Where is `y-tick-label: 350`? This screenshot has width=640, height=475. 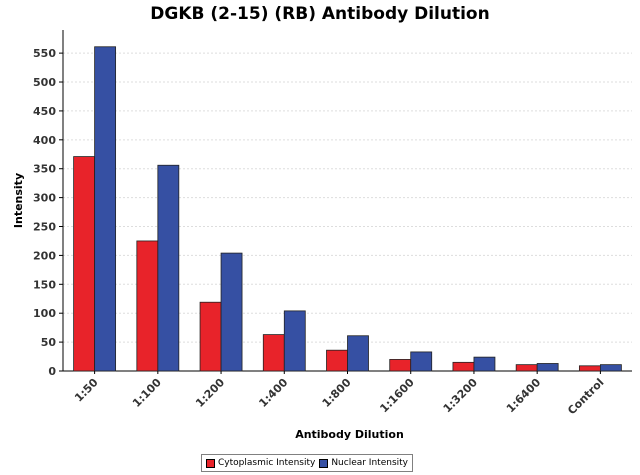
y-tick-label: 350 is located at coordinates (44, 169).